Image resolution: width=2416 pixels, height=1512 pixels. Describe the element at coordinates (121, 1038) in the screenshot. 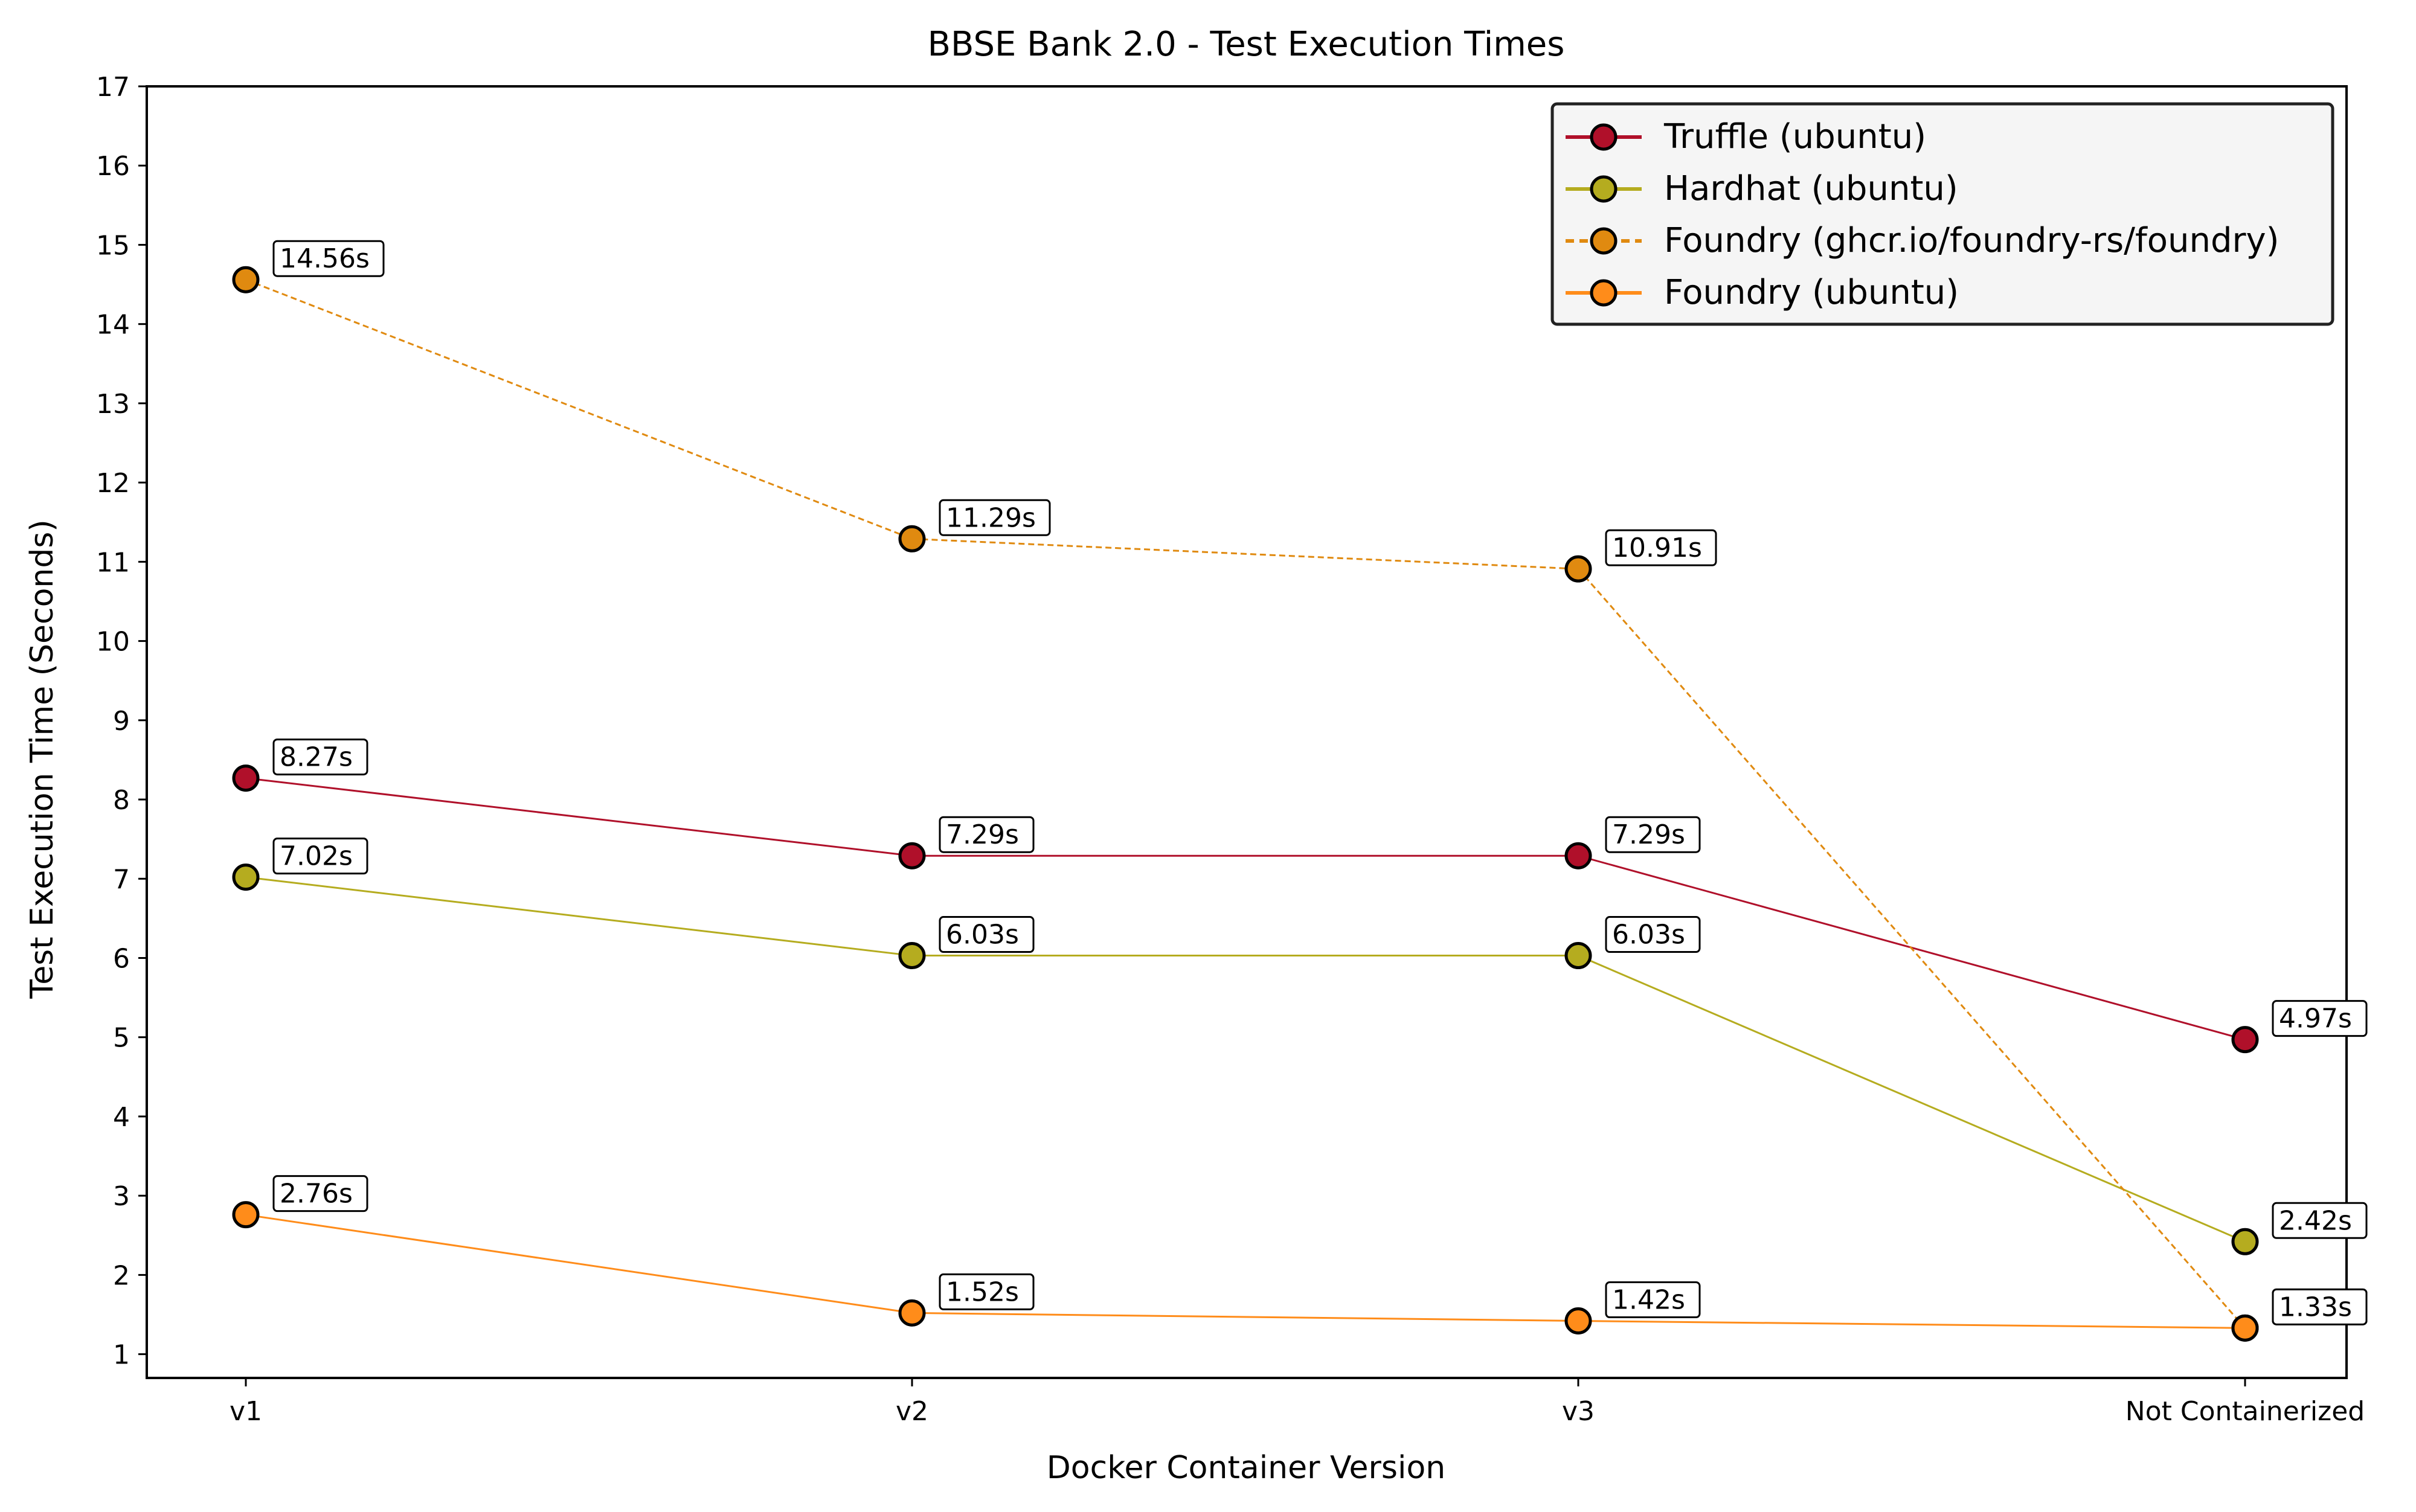

I see `y-tick-label: 5` at that location.